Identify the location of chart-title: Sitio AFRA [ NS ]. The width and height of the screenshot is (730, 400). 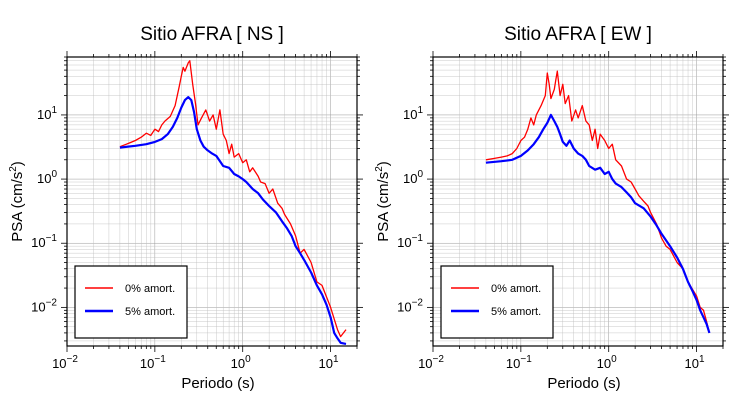
(212, 34).